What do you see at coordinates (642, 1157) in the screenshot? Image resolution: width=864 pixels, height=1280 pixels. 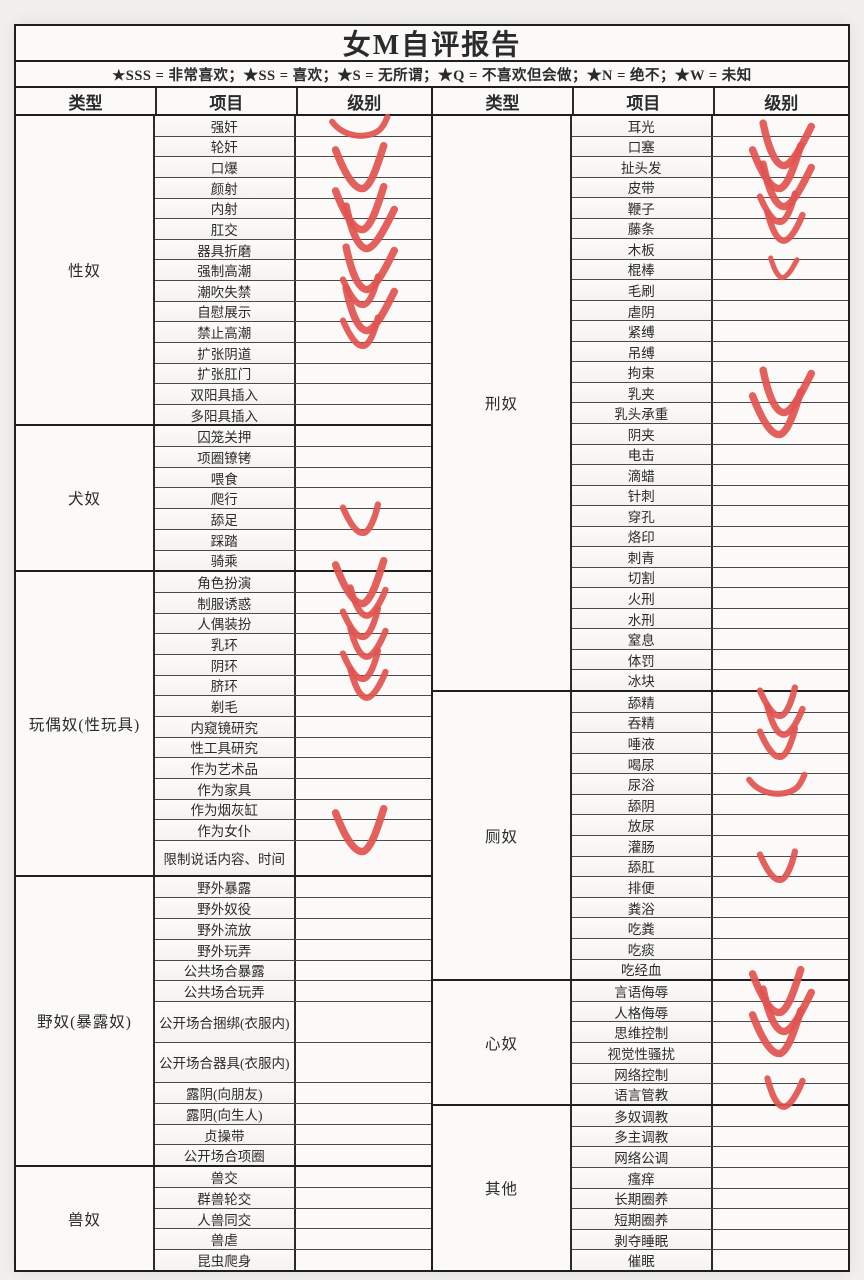 I see `item-cell: 网络公调` at bounding box center [642, 1157].